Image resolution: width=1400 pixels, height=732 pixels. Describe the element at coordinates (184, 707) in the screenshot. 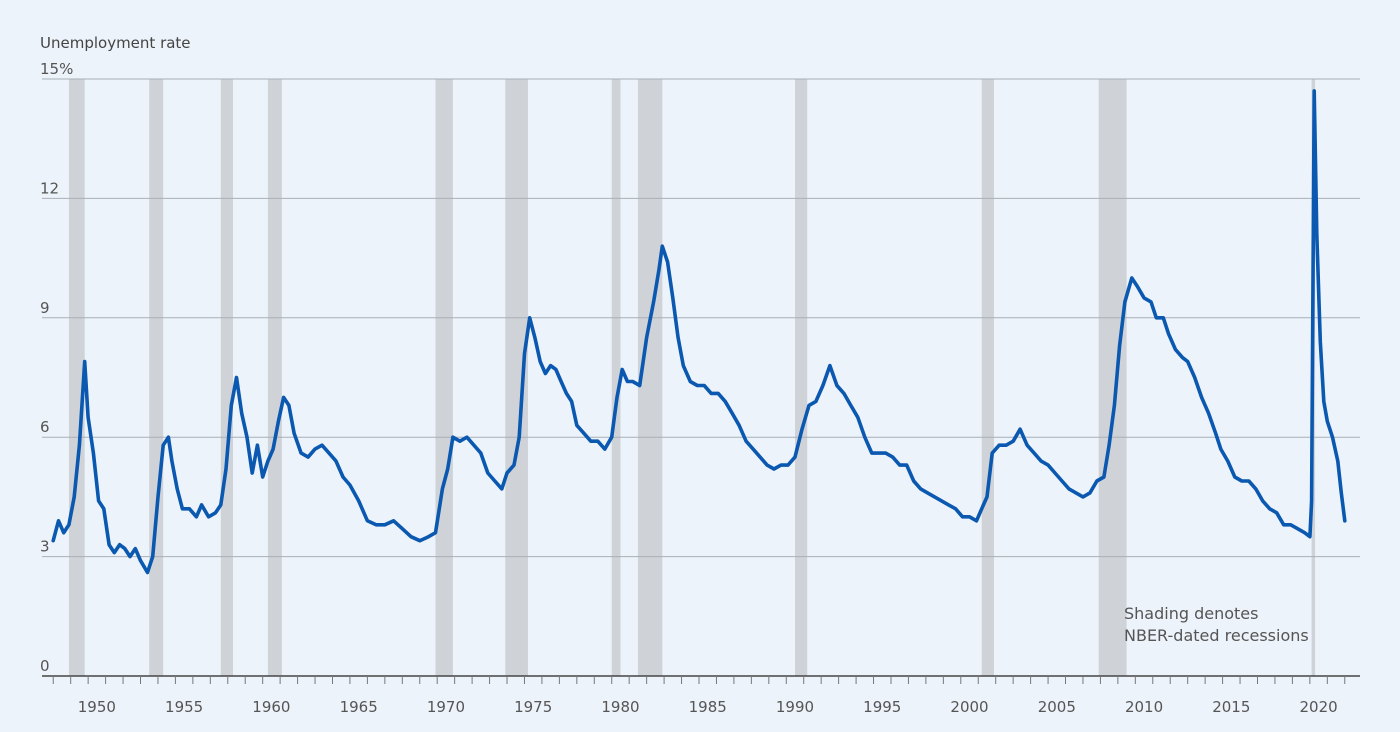

I see `x-tick-label: 1955` at that location.